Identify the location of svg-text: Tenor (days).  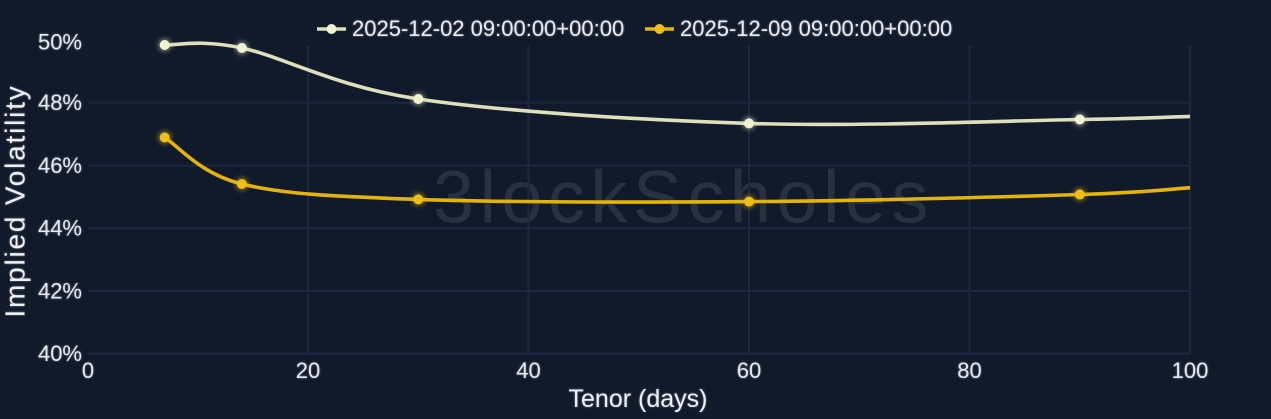
(638, 399).